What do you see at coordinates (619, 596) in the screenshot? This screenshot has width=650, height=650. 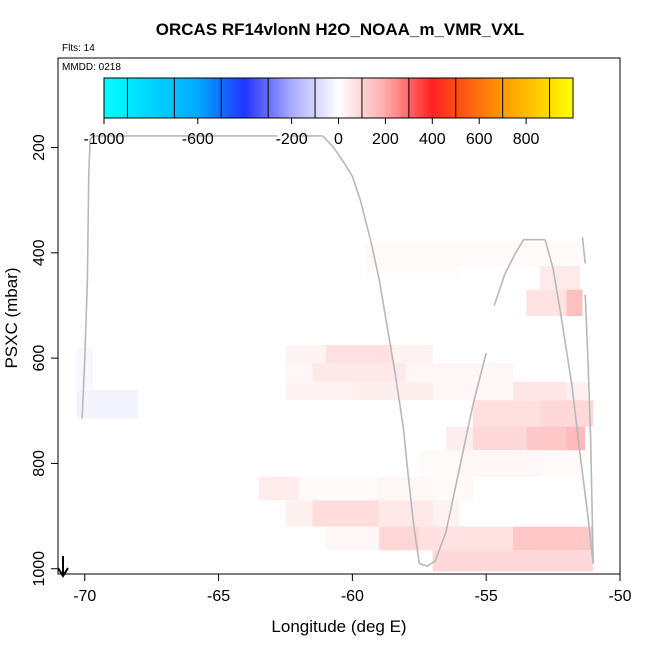 I see `x-tick-label: -50` at bounding box center [619, 596].